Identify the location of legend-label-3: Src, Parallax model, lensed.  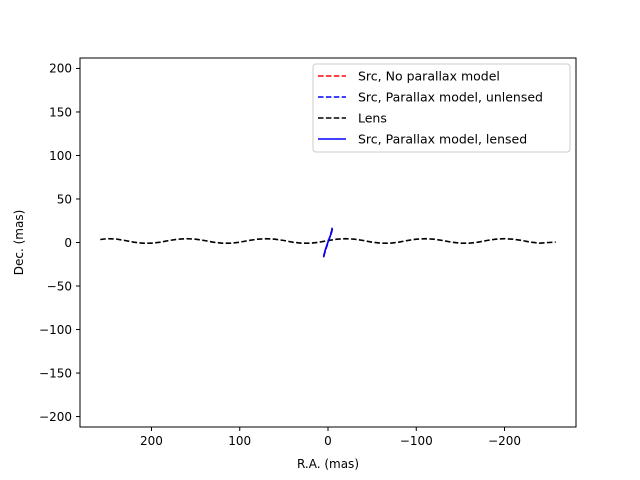
(442, 139).